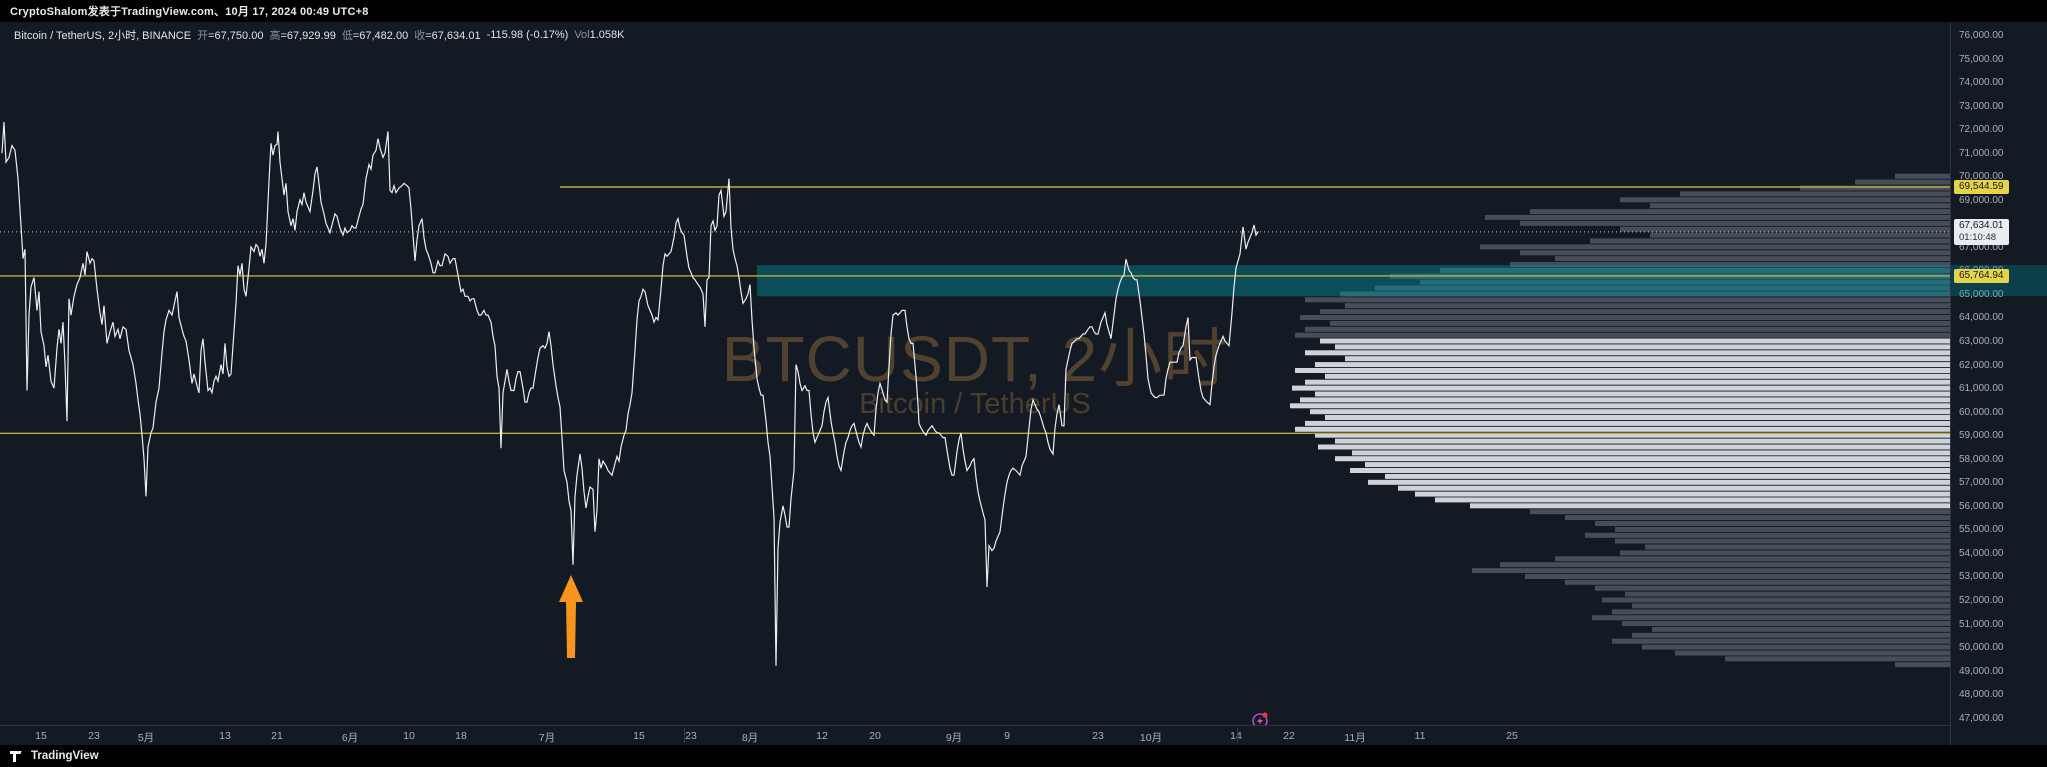 Image resolution: width=2047 pixels, height=767 pixels. Describe the element at coordinates (684, 735) in the screenshot. I see `time-axis-separator` at that location.